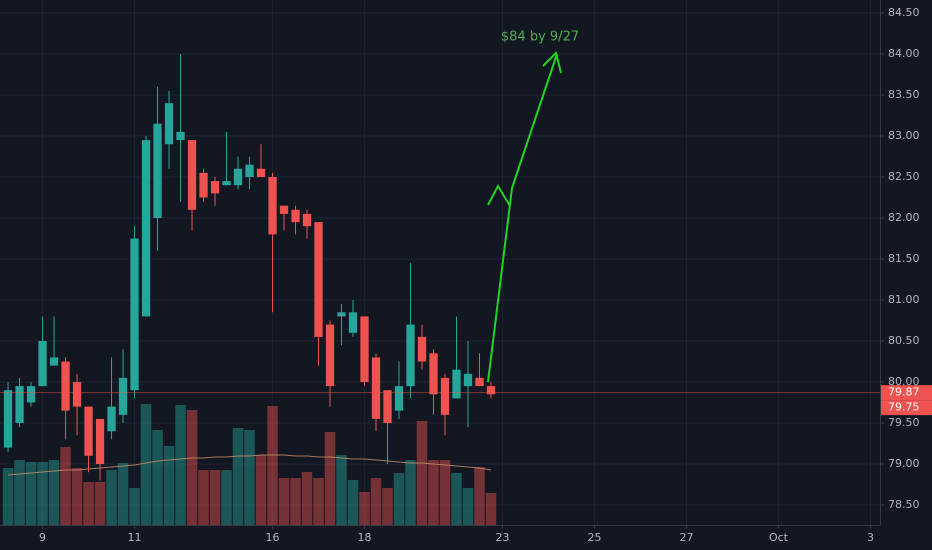 This screenshot has width=932, height=550. What do you see at coordinates (594, 537) in the screenshot?
I see `x-tick-label: 25` at bounding box center [594, 537].